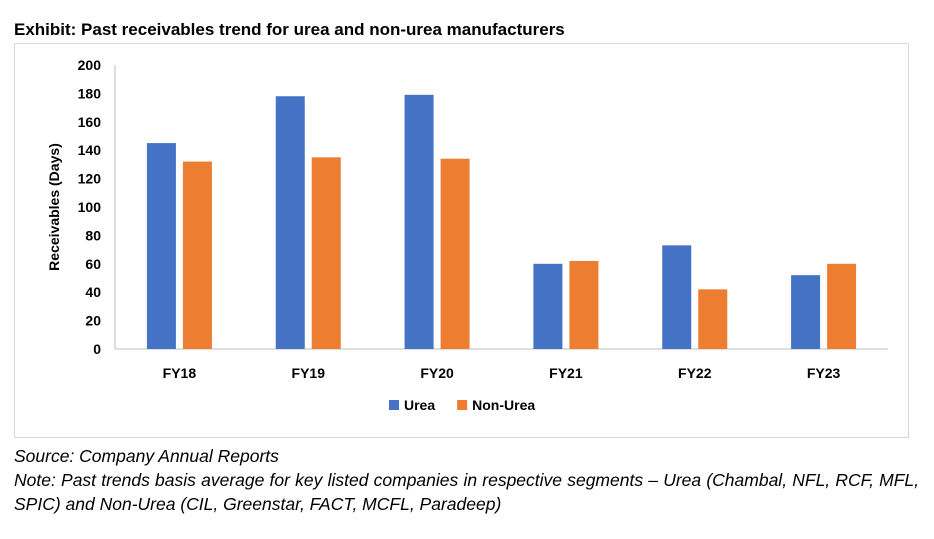 This screenshot has height=539, width=934. I want to click on x-tick-label: FY20, so click(437, 373).